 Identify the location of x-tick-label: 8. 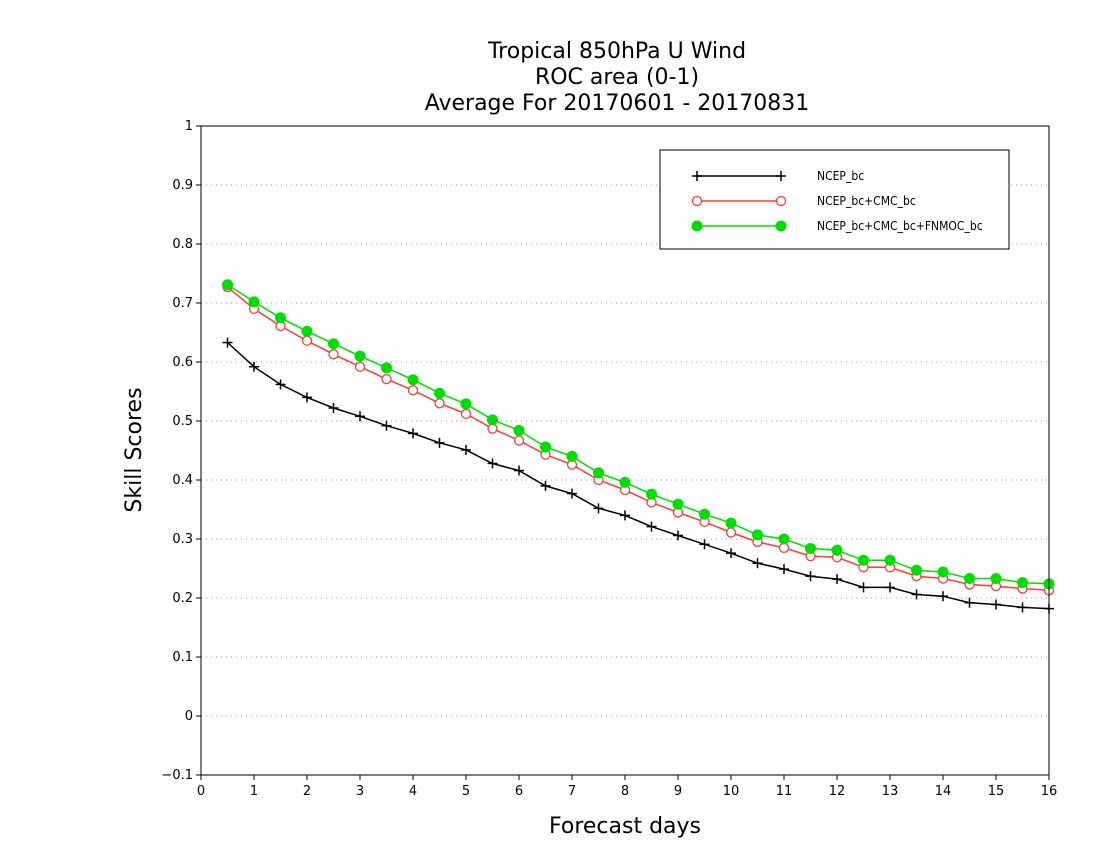
(625, 791).